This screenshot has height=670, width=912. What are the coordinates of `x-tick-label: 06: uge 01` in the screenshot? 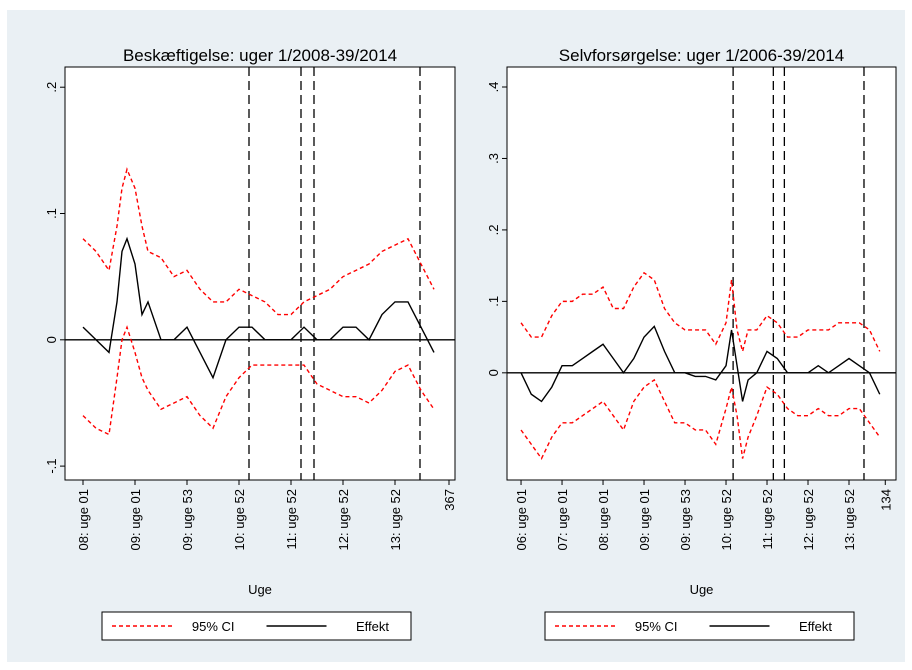 It's located at (521, 519).